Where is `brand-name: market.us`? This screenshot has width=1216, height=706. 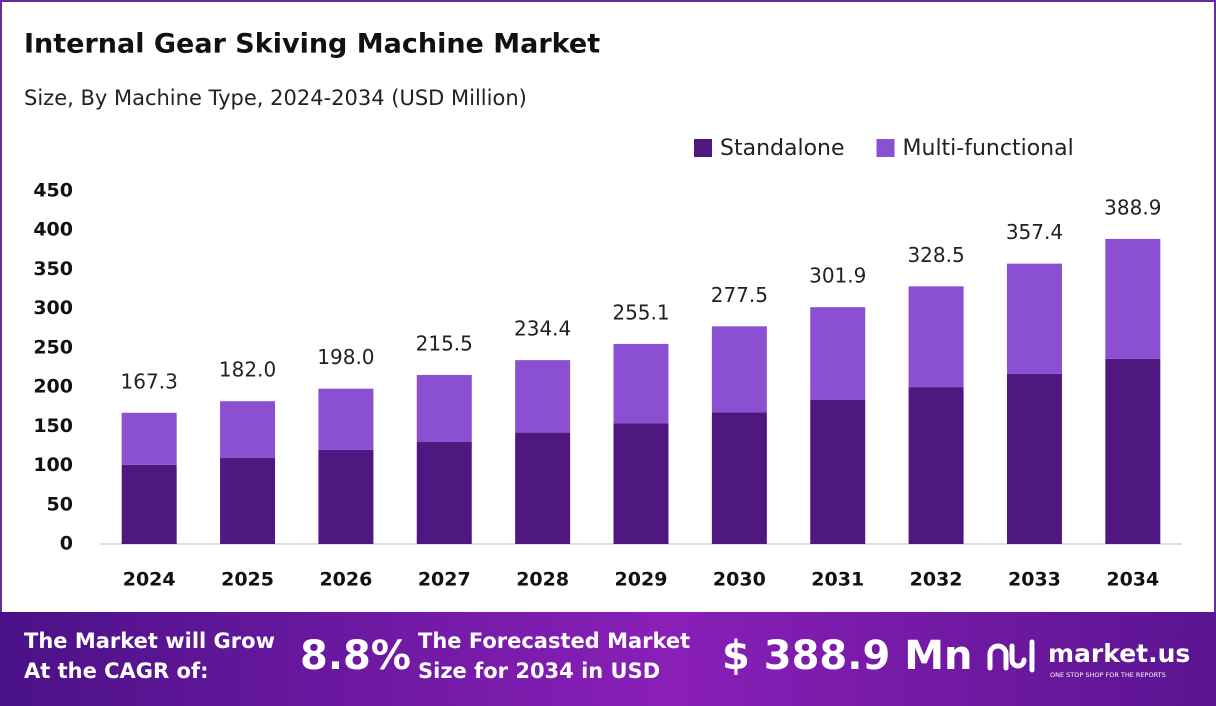 brand-name: market.us is located at coordinates (1119, 653).